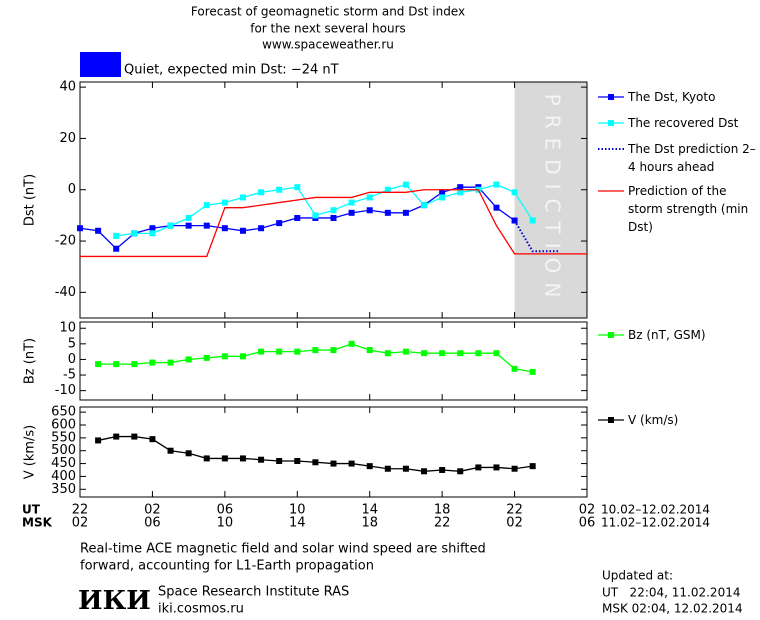 Image resolution: width=760 pixels, height=620 pixels. What do you see at coordinates (80, 523) in the screenshot?
I see `x-tick-label-msk: 02` at bounding box center [80, 523].